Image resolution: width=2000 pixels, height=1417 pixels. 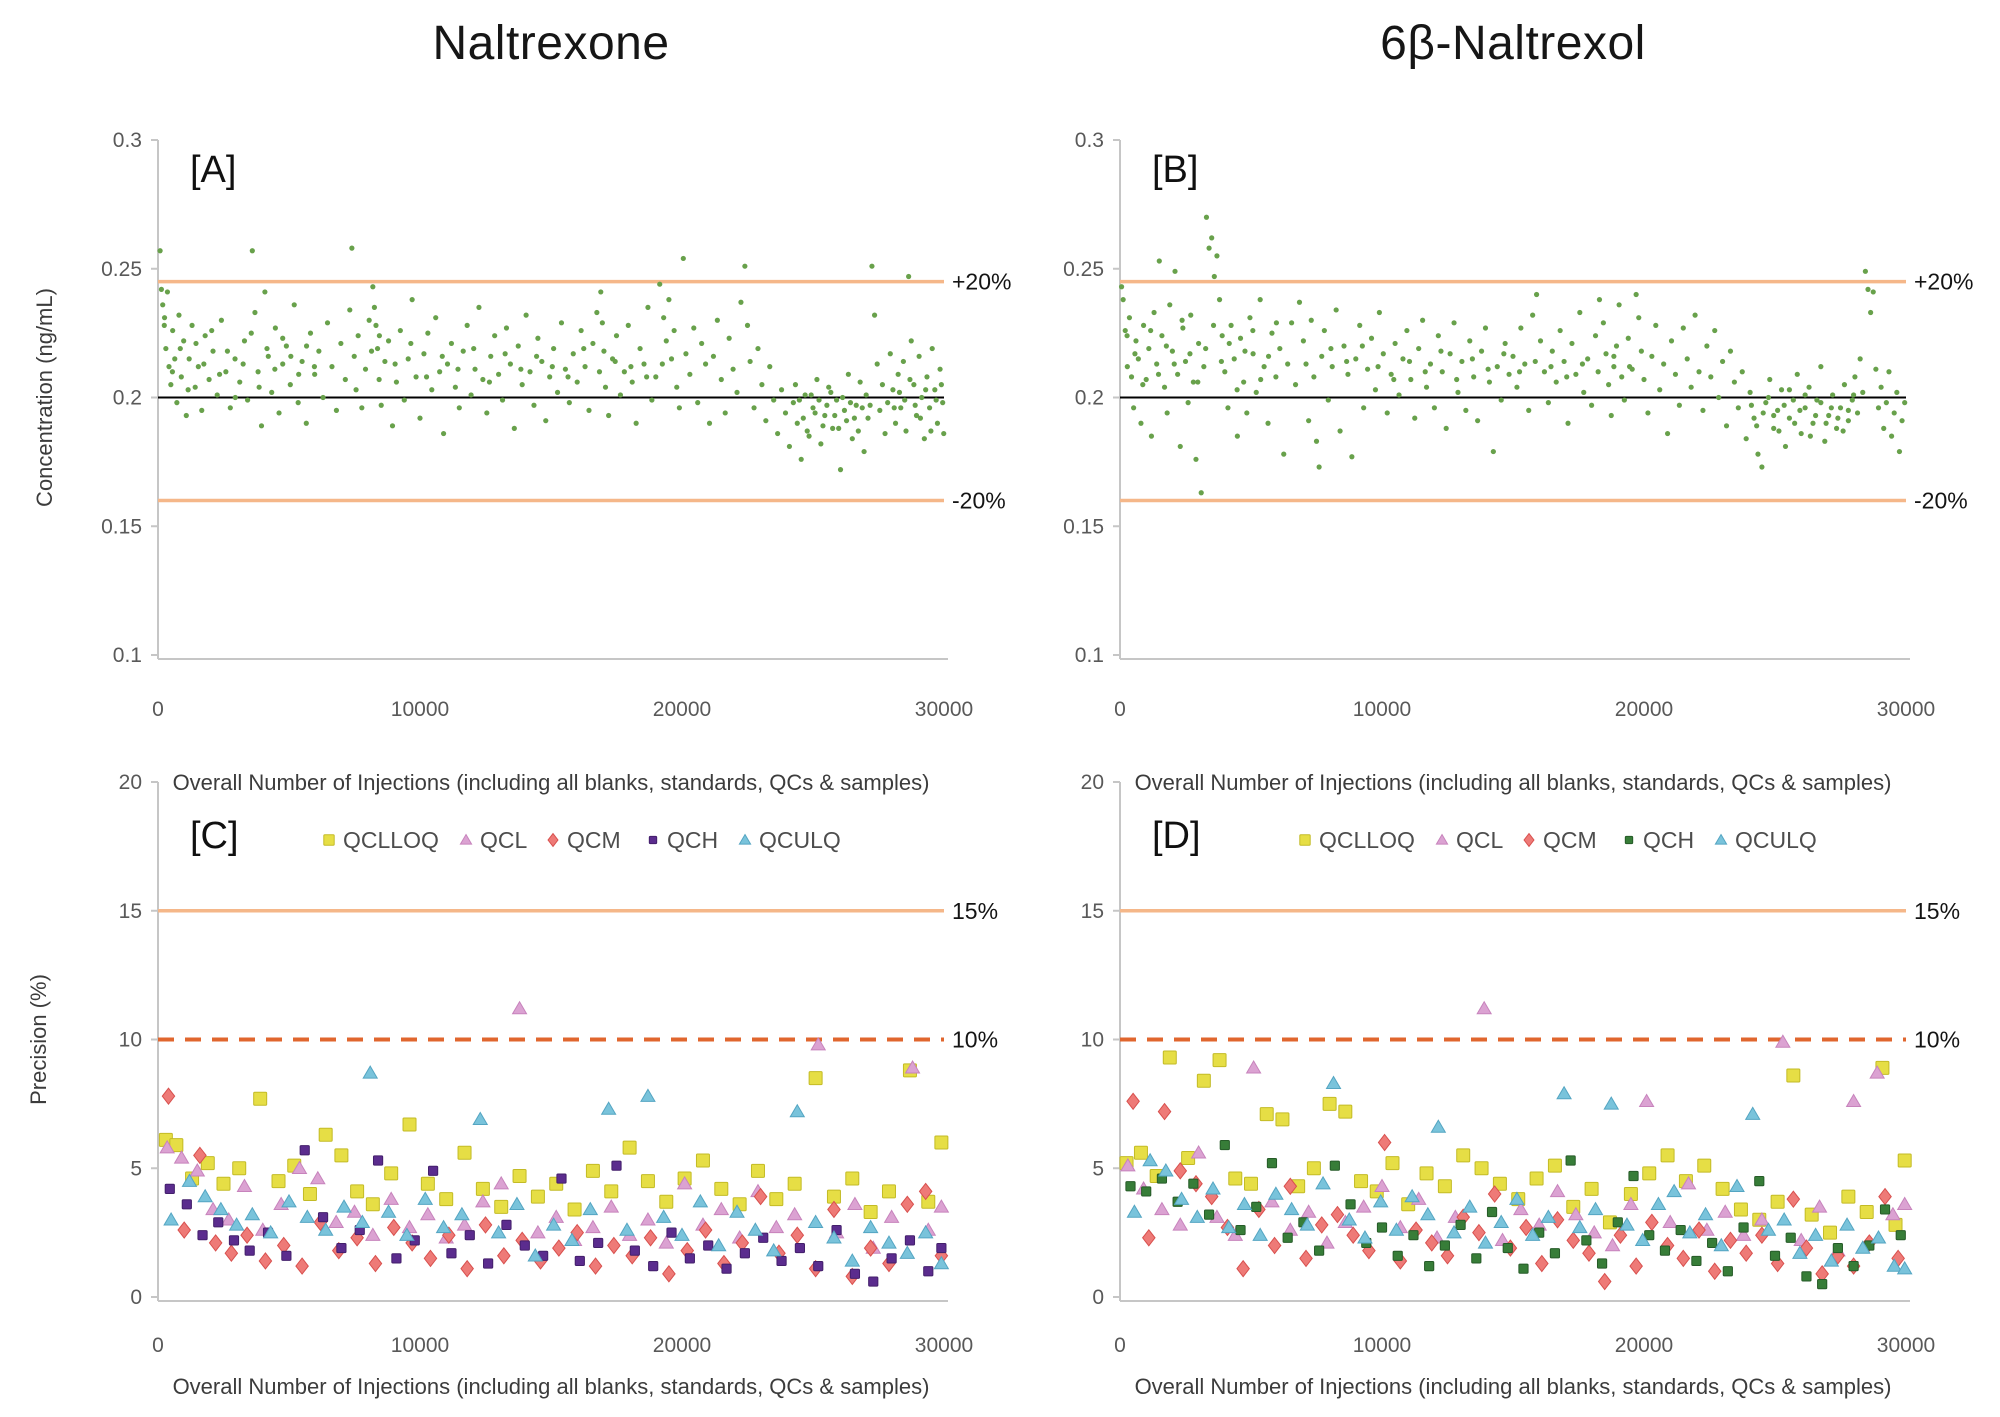 I want to click on series-concentration-points, so click(x=1513, y=355).